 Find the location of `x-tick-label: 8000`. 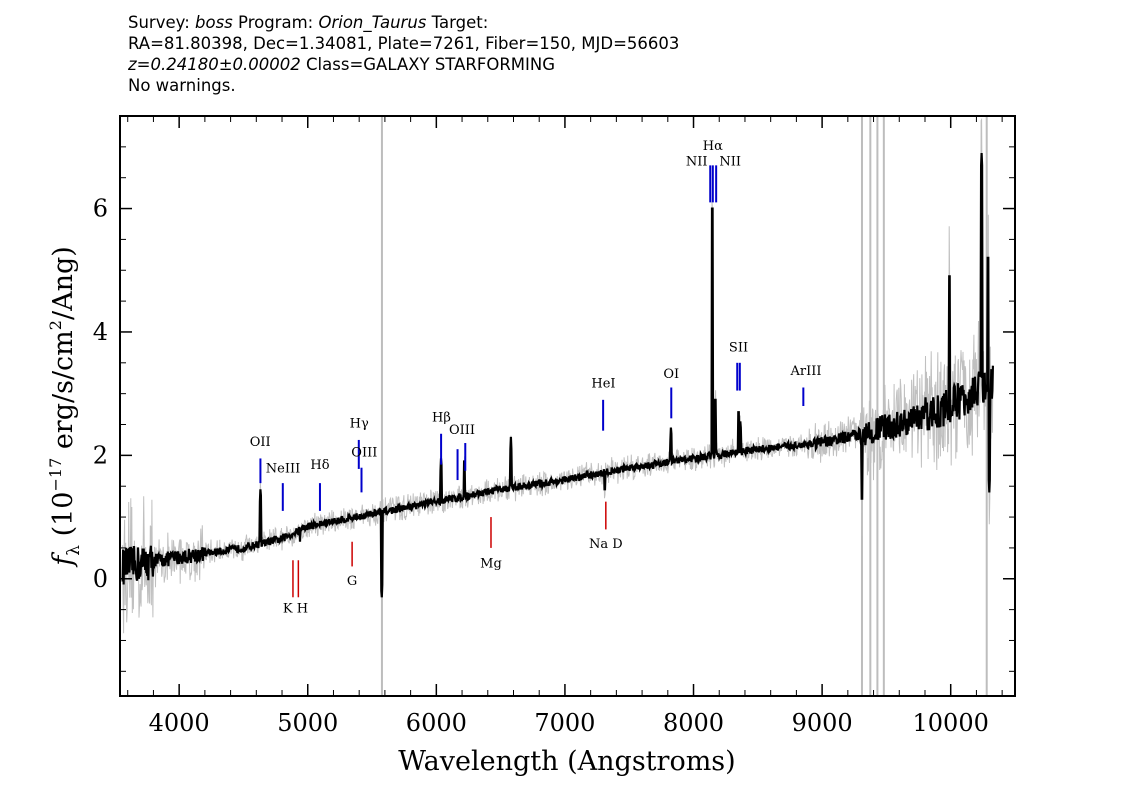

x-tick-label: 8000 is located at coordinates (693, 723).